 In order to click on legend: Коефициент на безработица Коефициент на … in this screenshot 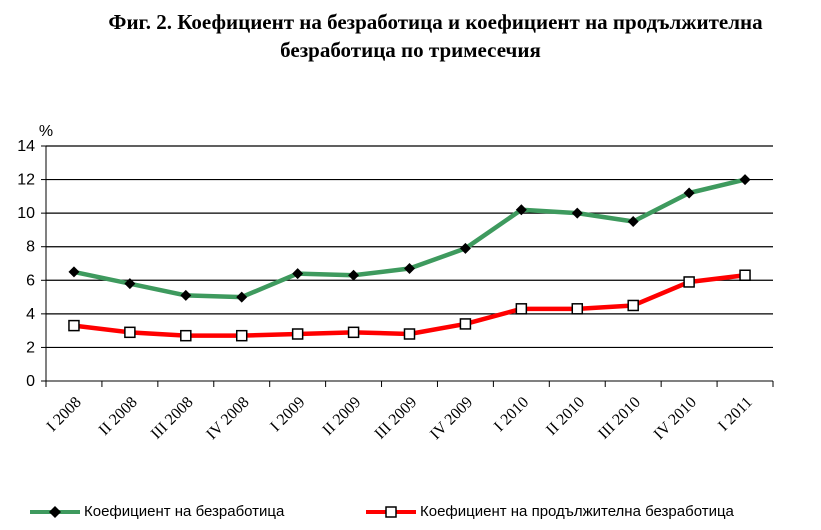, I will do `click(410, 515)`.